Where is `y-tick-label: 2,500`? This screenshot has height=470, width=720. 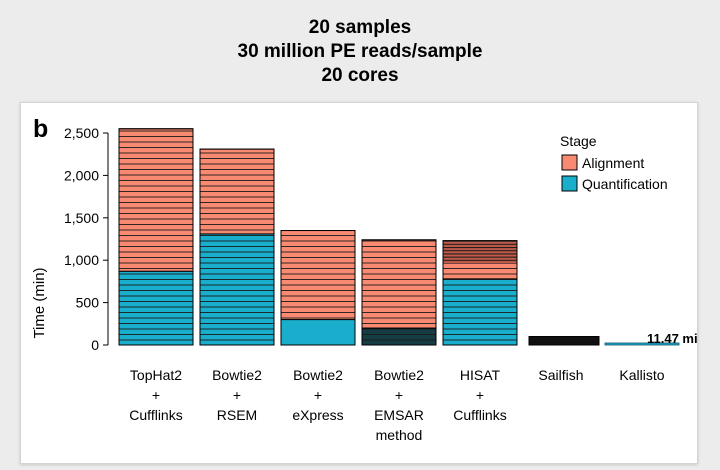 y-tick-label: 2,500 is located at coordinates (81, 133).